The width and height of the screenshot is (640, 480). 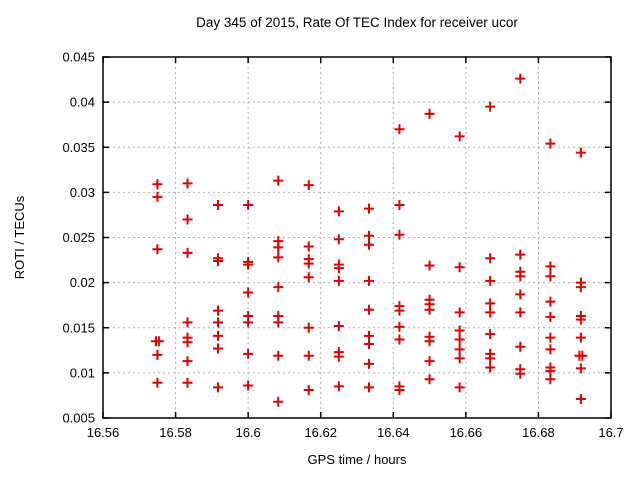 What do you see at coordinates (357, 459) in the screenshot?
I see `x-axis-label: GPS time / hours` at bounding box center [357, 459].